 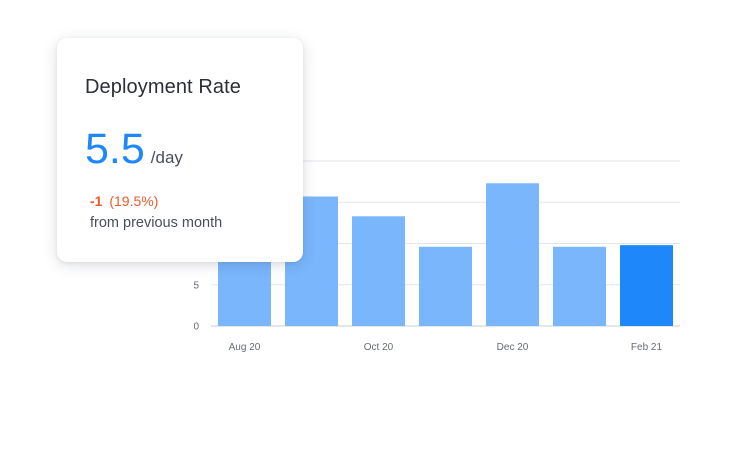 I want to click on delta-caption: from previous month, so click(x=156, y=223).